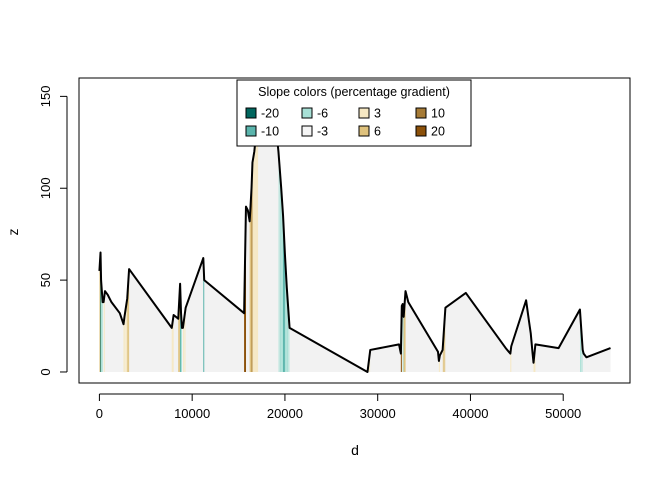 The width and height of the screenshot is (672, 480). What do you see at coordinates (438, 114) in the screenshot?
I see `legend-label: 10` at bounding box center [438, 114].